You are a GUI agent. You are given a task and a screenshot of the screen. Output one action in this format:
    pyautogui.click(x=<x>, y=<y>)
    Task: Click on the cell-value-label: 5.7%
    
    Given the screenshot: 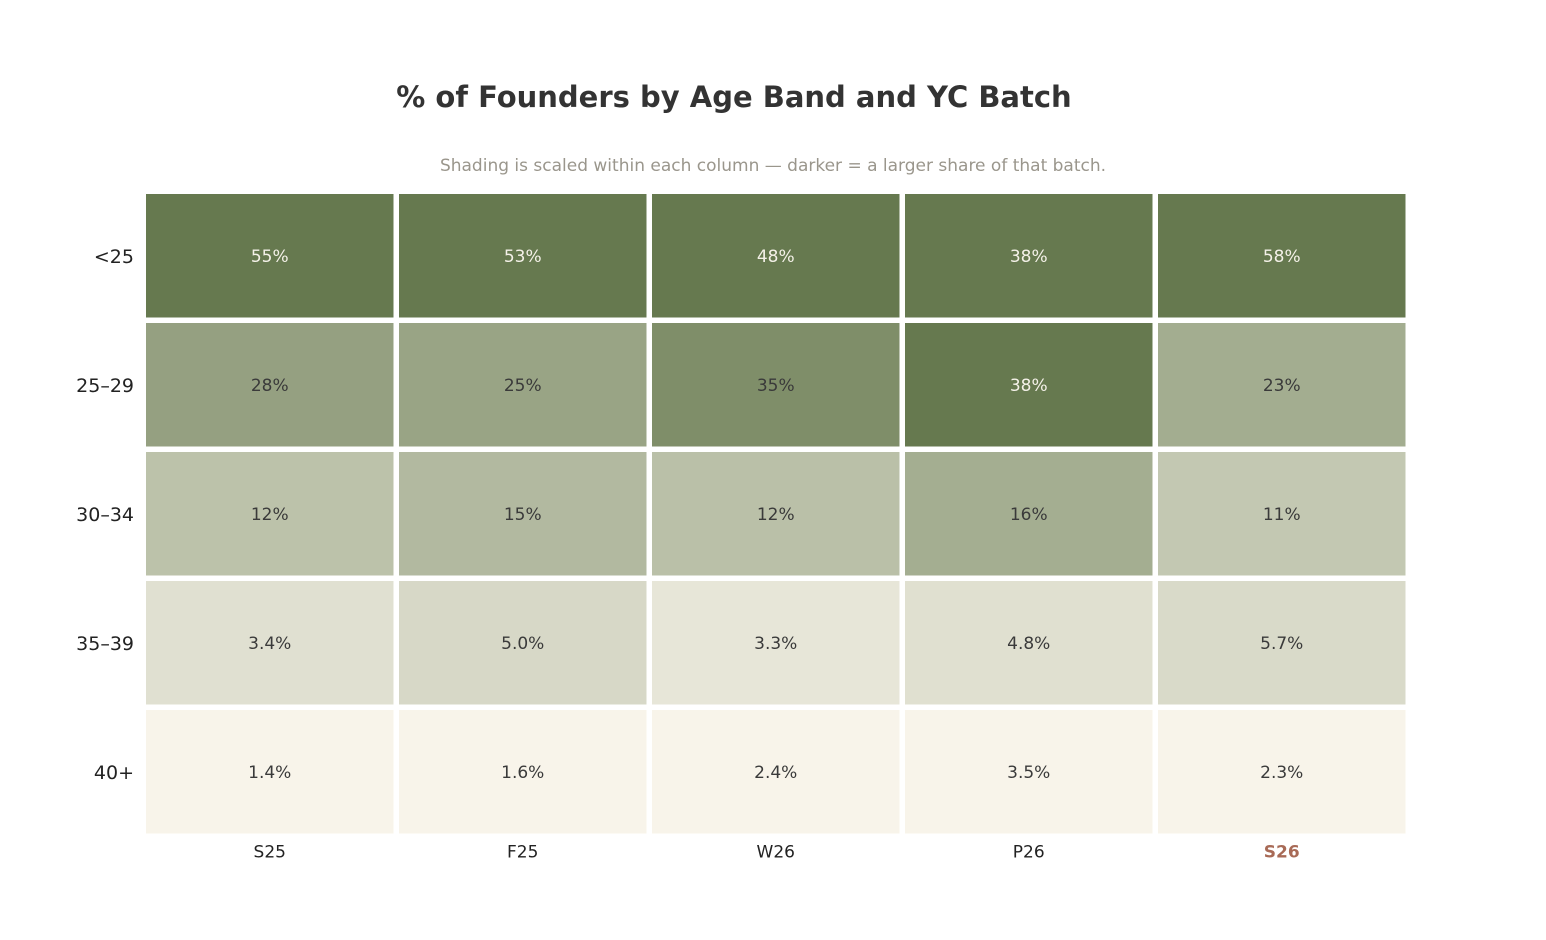 What is the action you would take?
    pyautogui.click(x=1281, y=644)
    